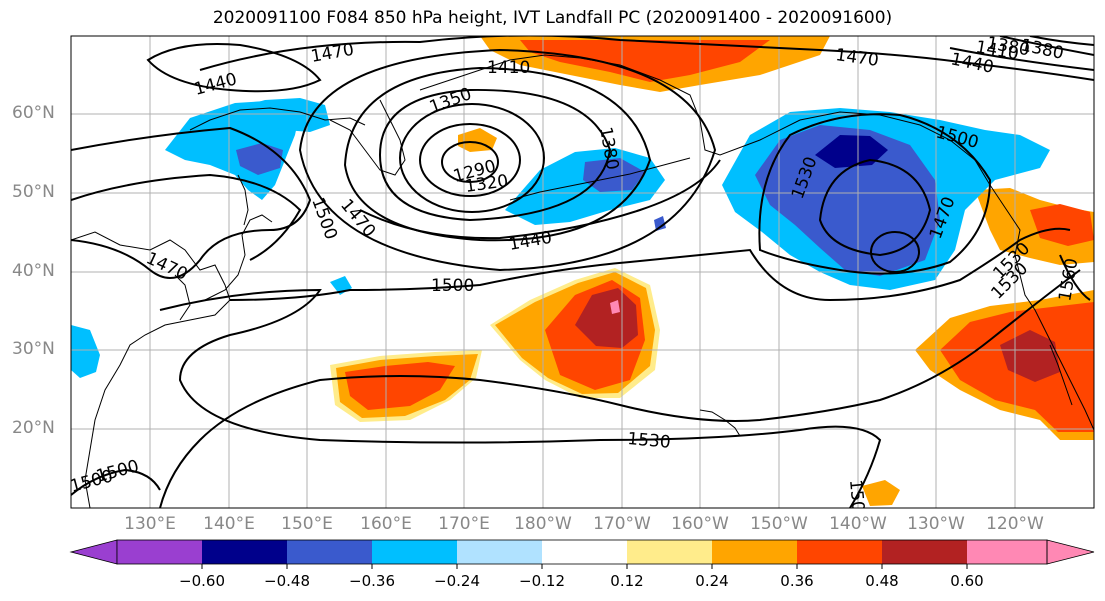 The height and width of the screenshot is (601, 1105). Describe the element at coordinates (967, 581) in the screenshot. I see `colorbar-tick-label: 0.60` at that location.